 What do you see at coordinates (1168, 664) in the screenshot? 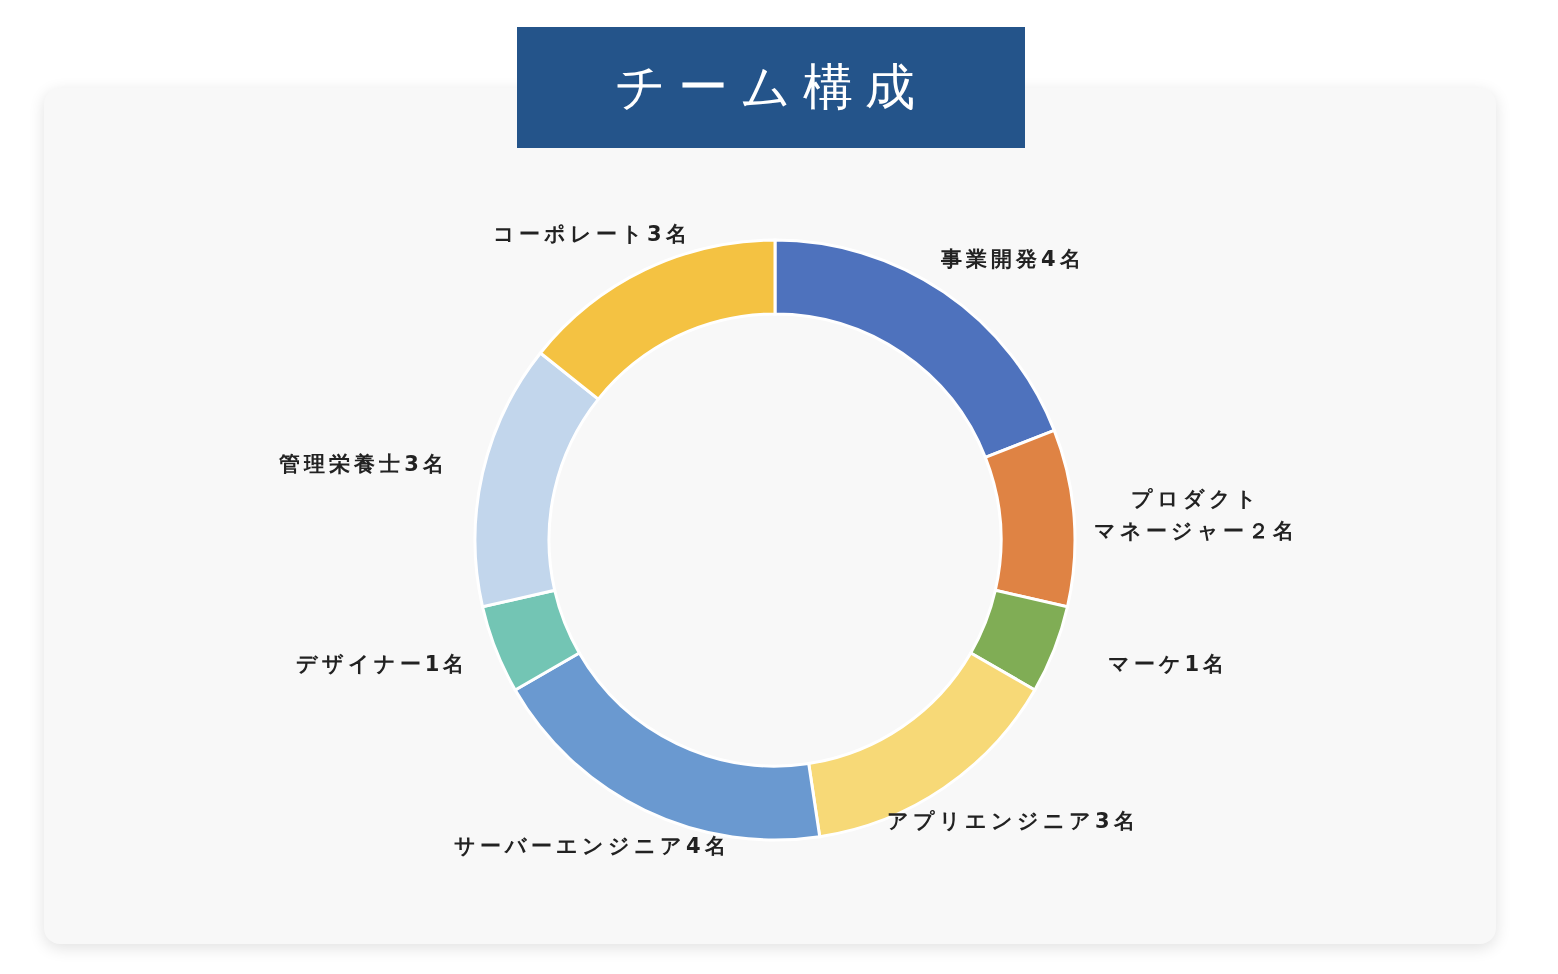
I see `slice-label: マーケ1名` at bounding box center [1168, 664].